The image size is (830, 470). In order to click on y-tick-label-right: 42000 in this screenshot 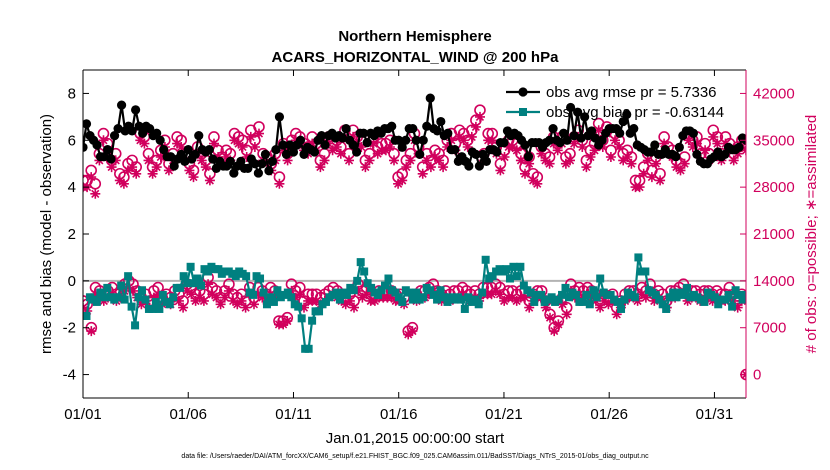, I will do `click(774, 93)`.